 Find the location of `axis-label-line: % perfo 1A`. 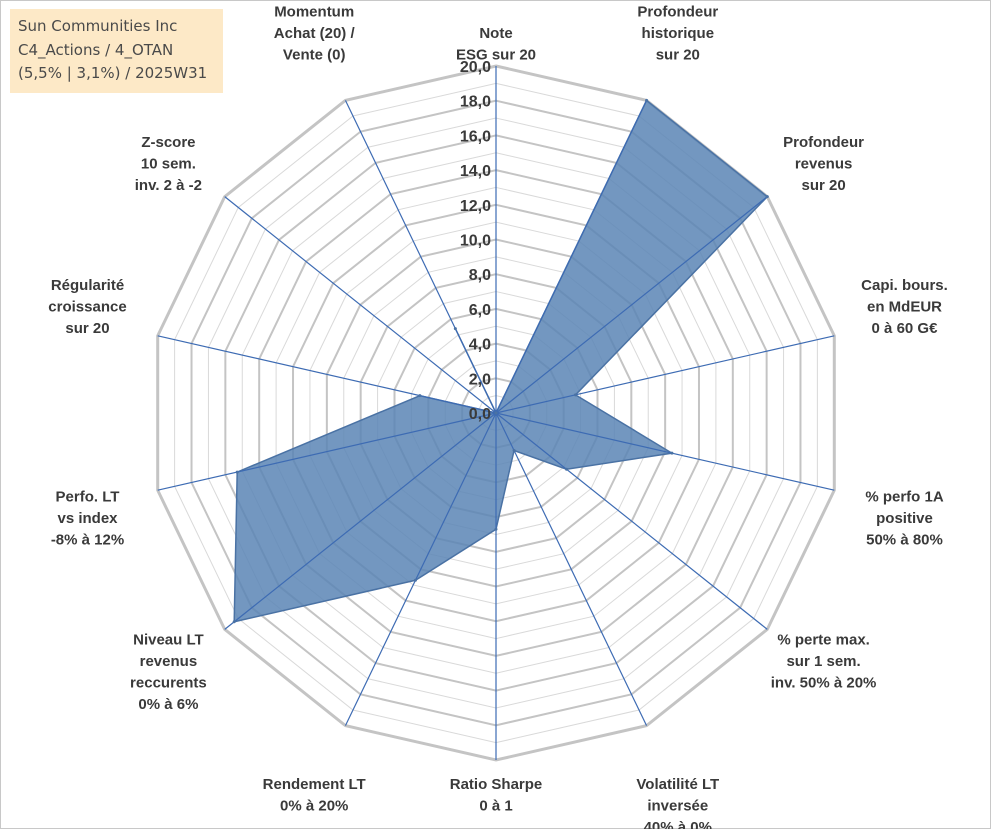

axis-label-line: % perfo 1A is located at coordinates (904, 496).